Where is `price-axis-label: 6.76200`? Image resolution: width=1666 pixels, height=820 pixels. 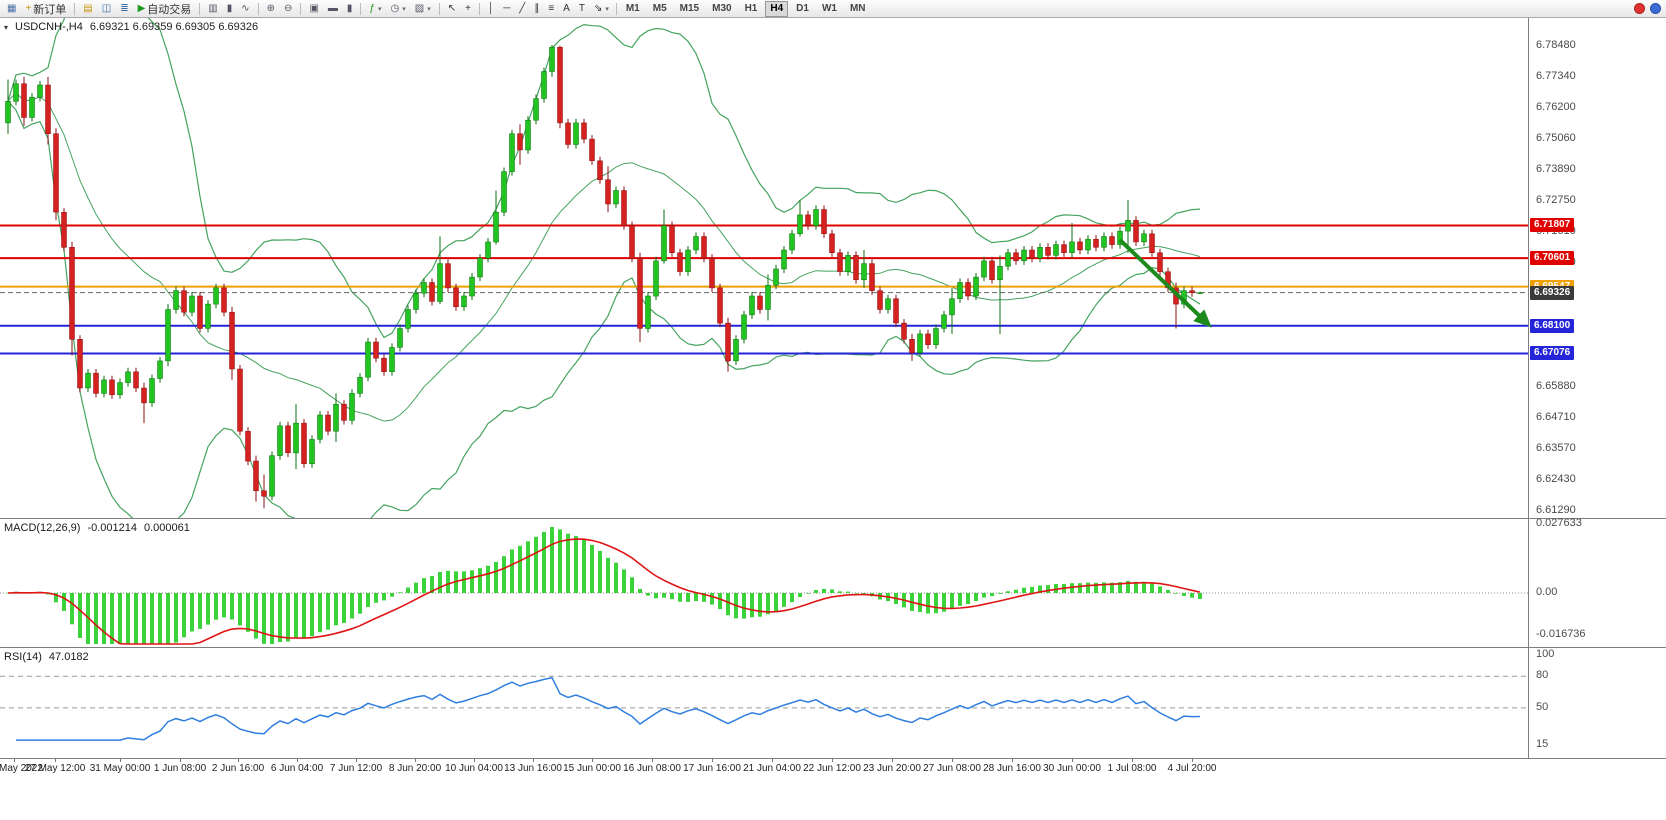
price-axis-label: 6.76200 is located at coordinates (1556, 107).